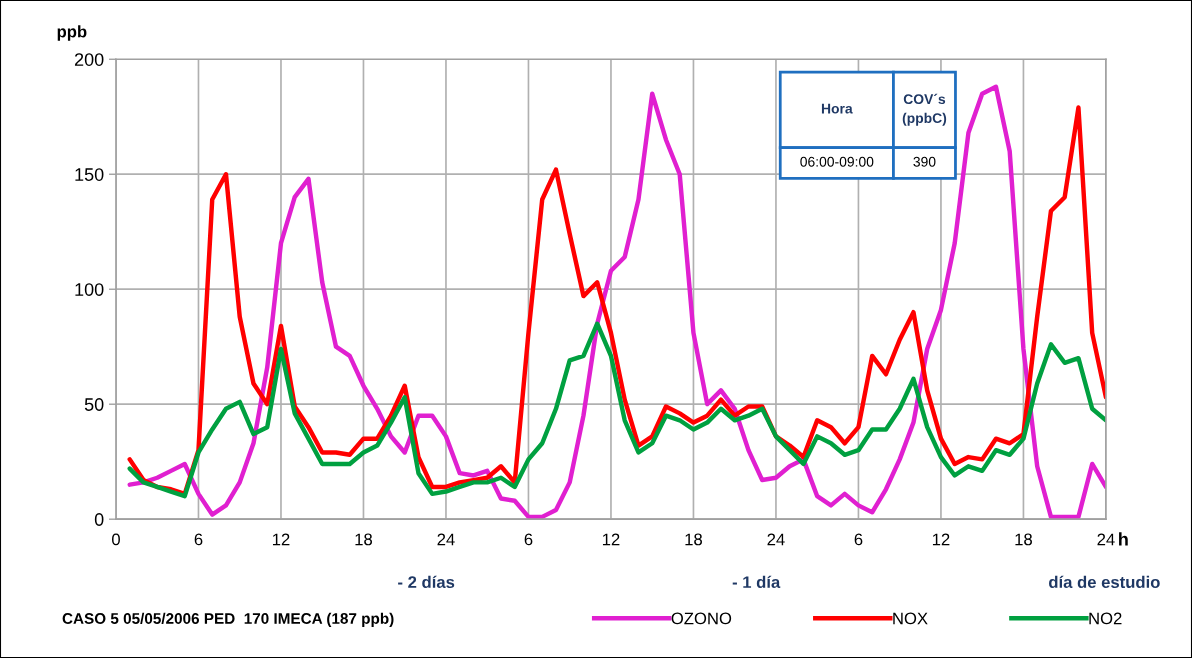 The width and height of the screenshot is (1192, 658). I want to click on legend-label: NO2, so click(1105, 618).